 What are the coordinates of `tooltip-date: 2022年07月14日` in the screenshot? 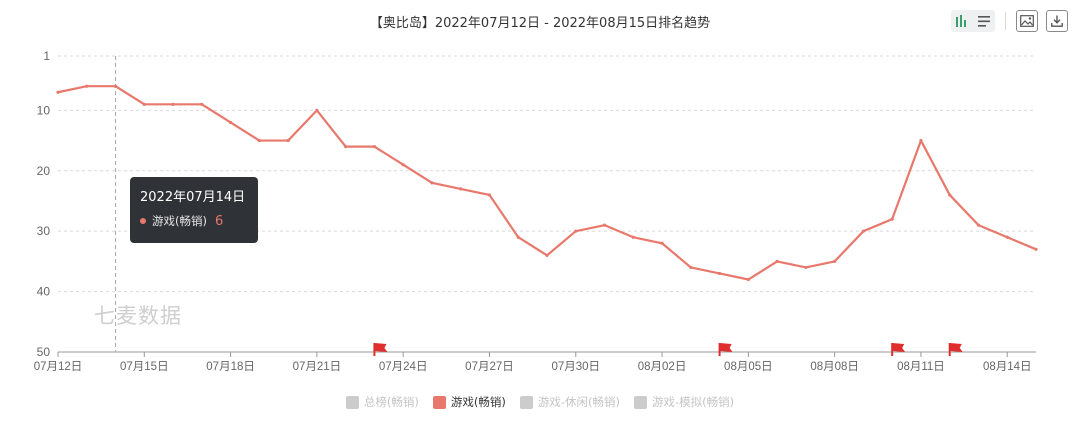 It's located at (193, 197).